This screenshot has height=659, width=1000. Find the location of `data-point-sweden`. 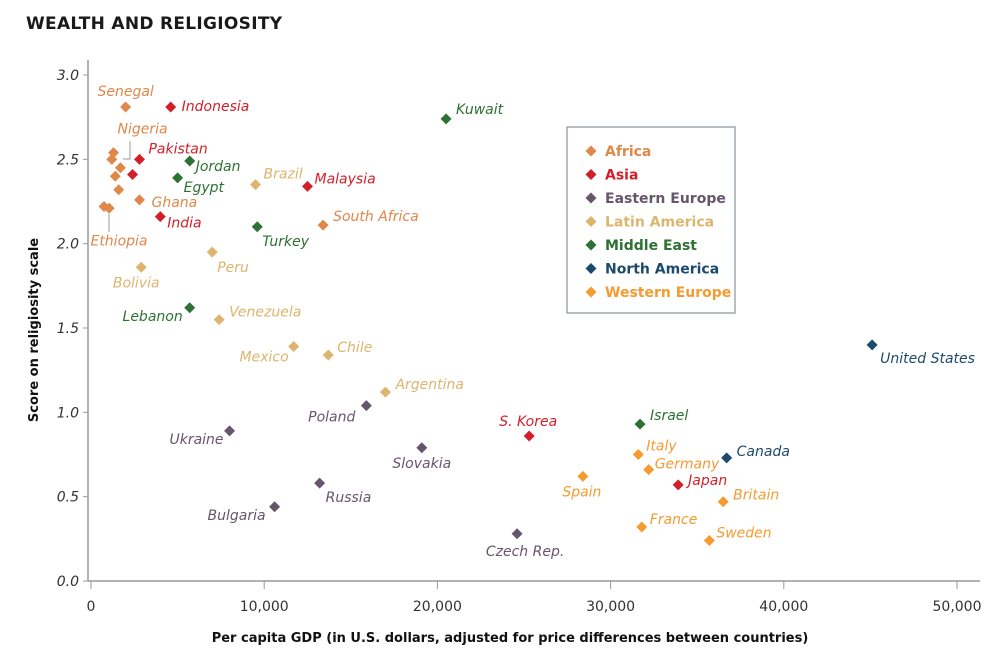

data-point-sweden is located at coordinates (709, 541).